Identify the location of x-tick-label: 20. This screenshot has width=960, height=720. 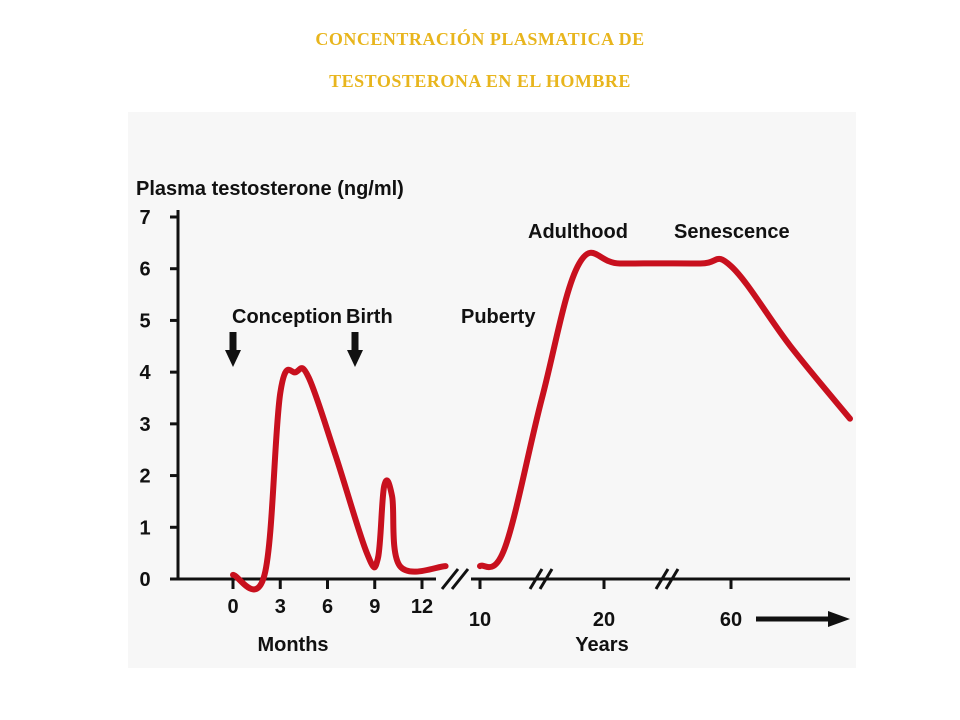
(604, 620).